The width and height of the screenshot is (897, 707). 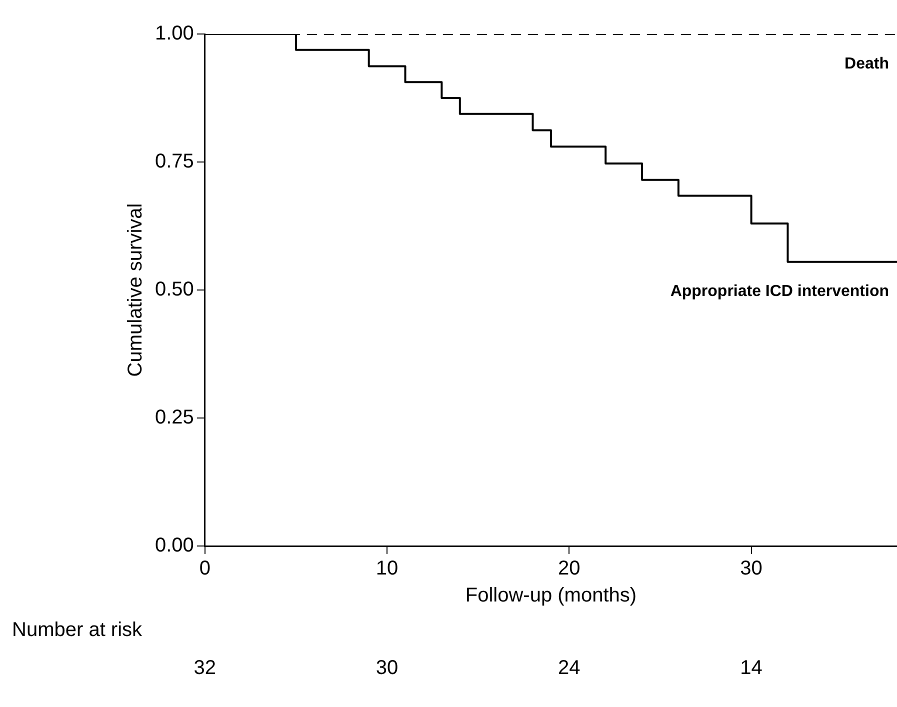 What do you see at coordinates (174, 33) in the screenshot?
I see `y-tick-label: 1.00` at bounding box center [174, 33].